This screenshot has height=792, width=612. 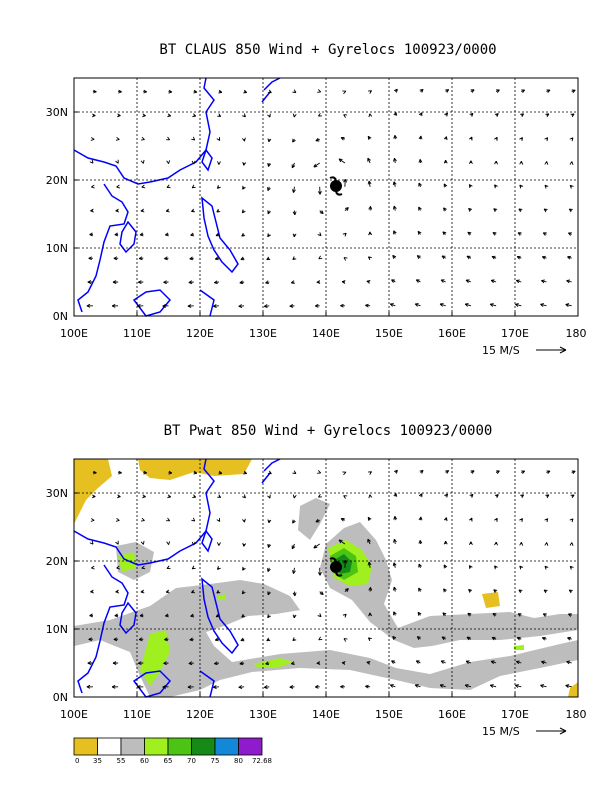 What do you see at coordinates (576, 714) in the screenshot?
I see `x-tick-label: 180` at bounding box center [576, 714].